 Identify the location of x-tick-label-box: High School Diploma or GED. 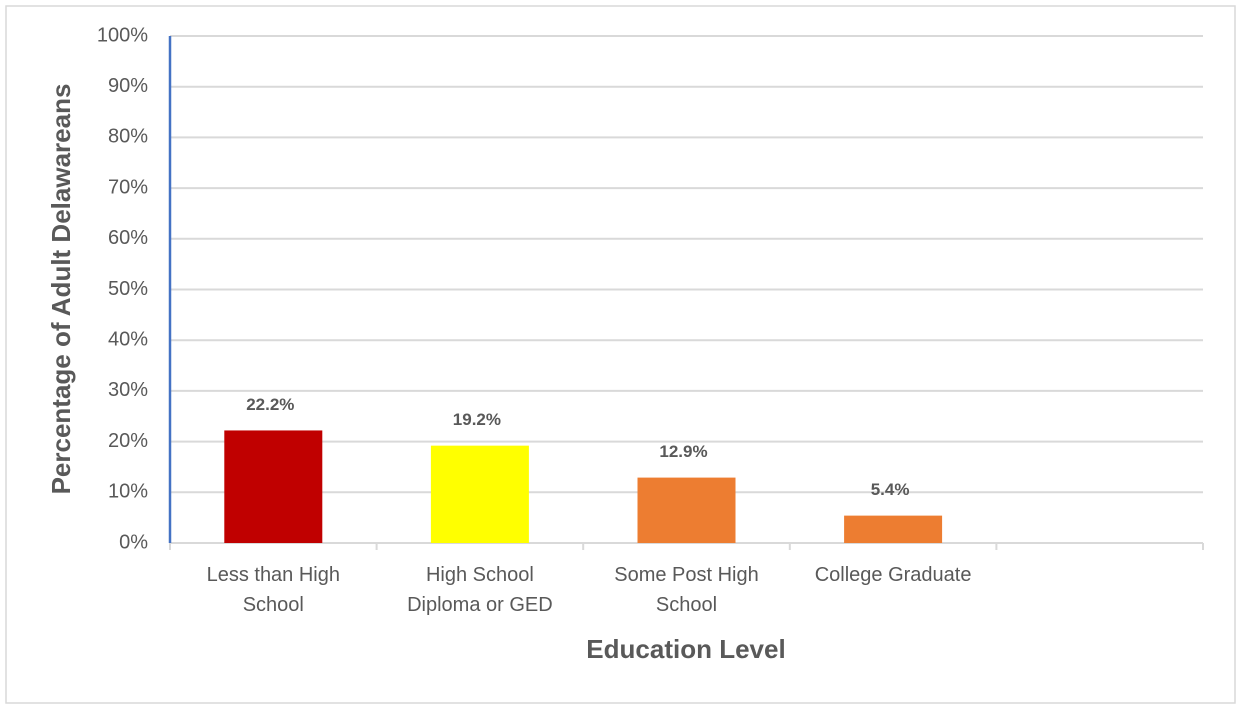
(480, 590).